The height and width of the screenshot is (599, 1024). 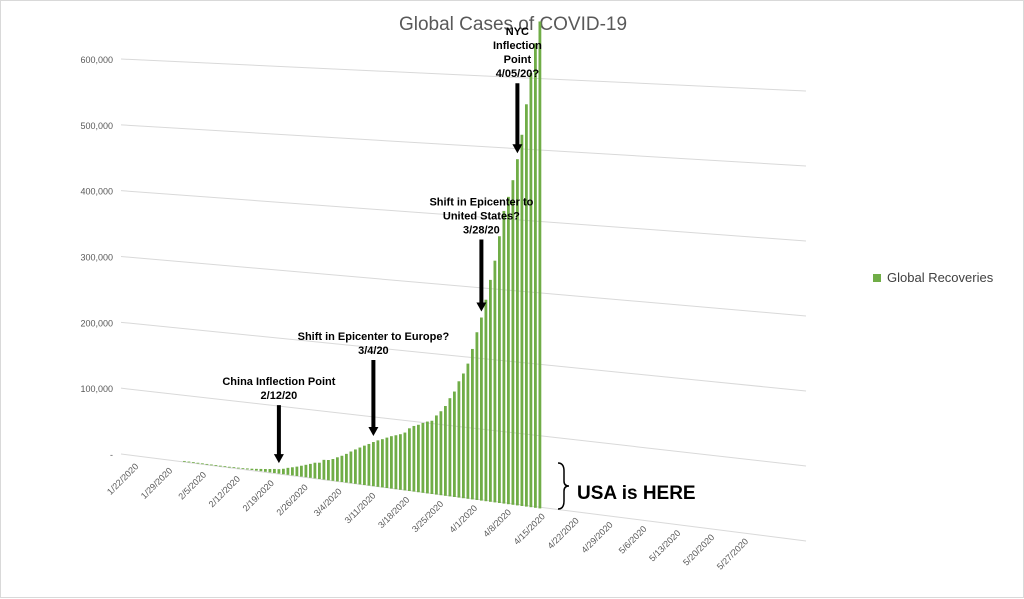 What do you see at coordinates (563, 486) in the screenshot?
I see `callout-brace` at bounding box center [563, 486].